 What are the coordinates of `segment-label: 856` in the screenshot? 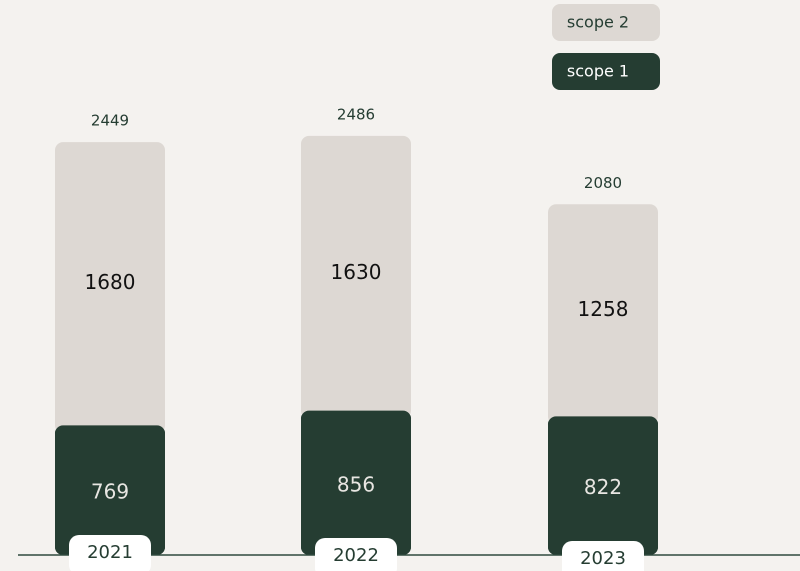 It's located at (356, 484).